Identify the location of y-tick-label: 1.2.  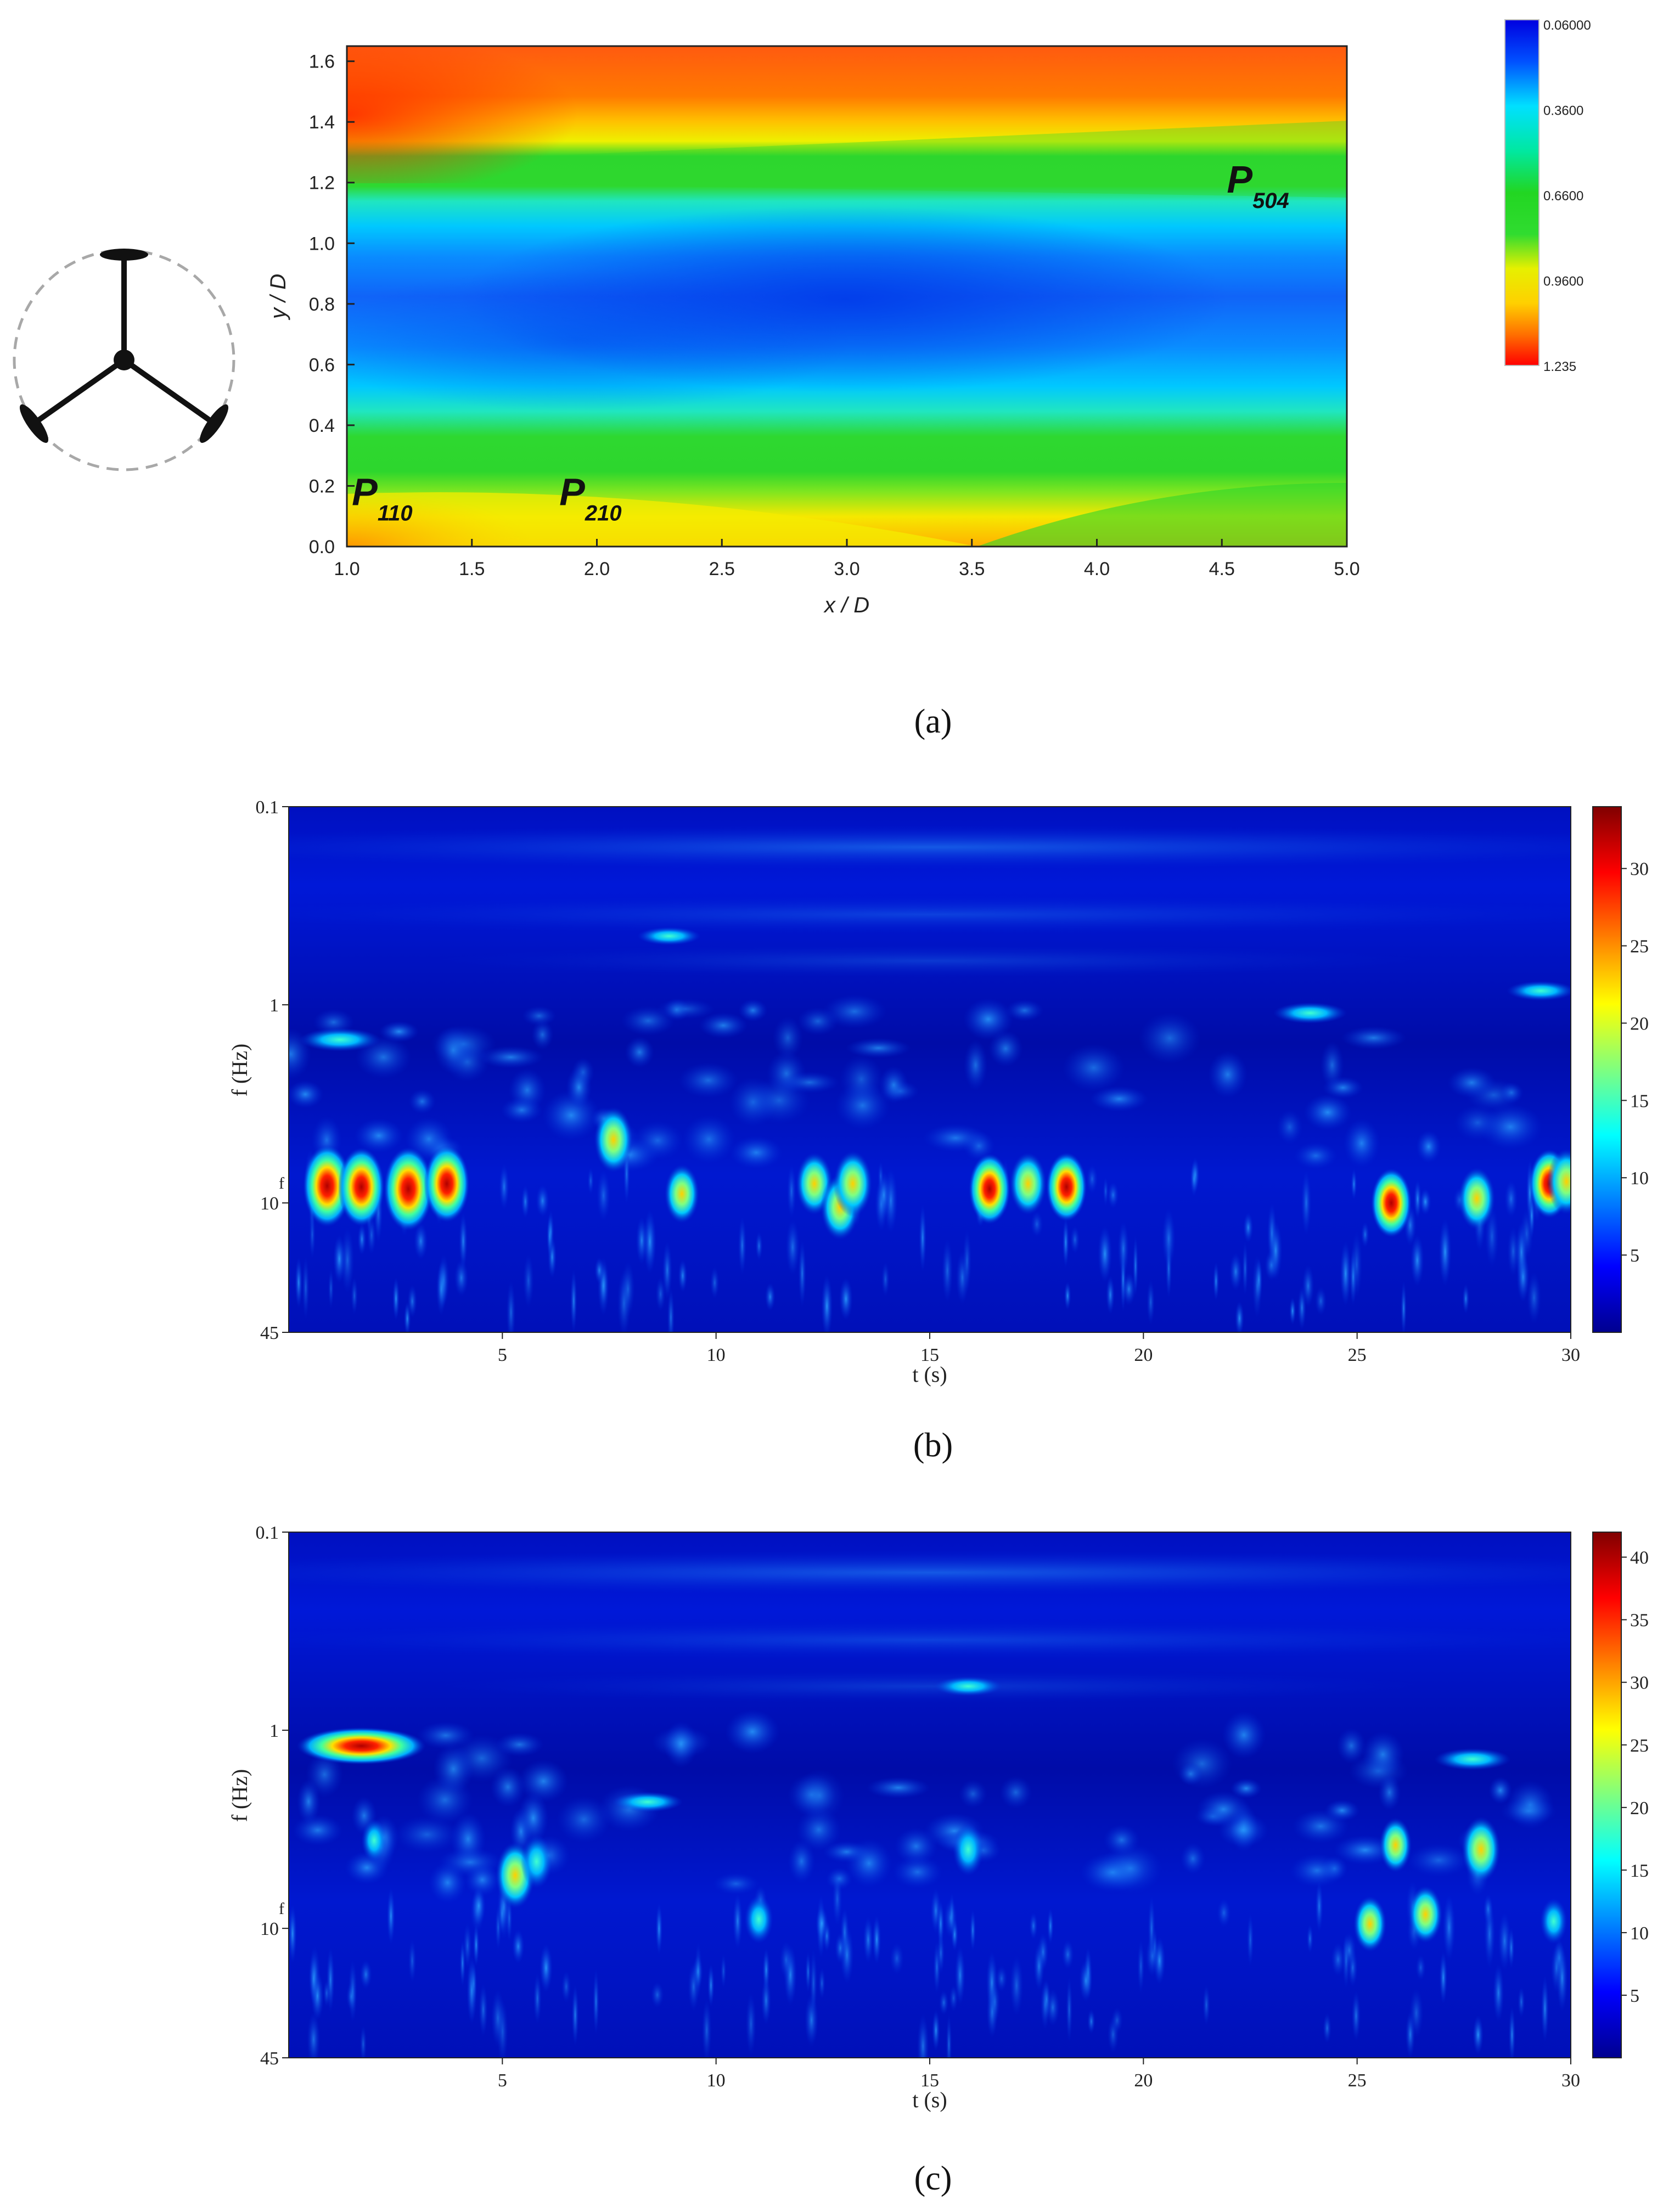
(322, 184).